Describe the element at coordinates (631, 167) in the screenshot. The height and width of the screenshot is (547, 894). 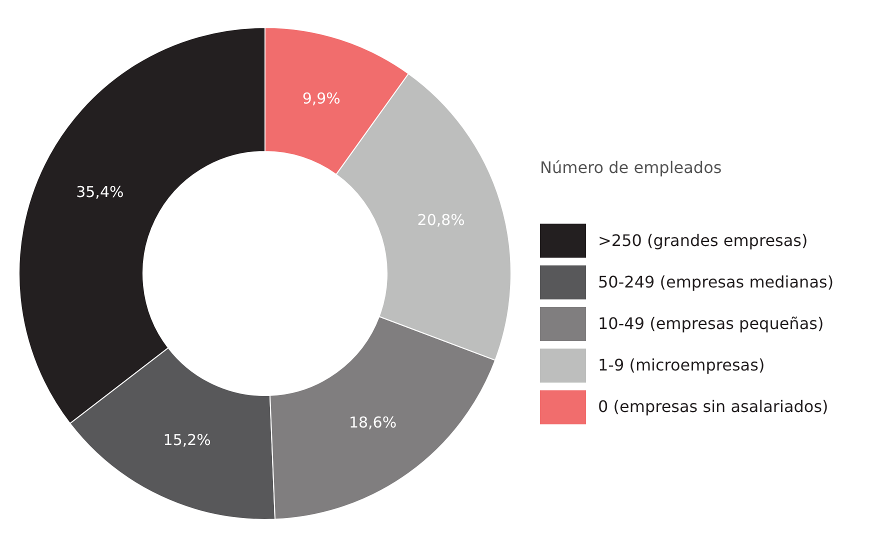
I see `legend-title: Número de empleados` at that location.